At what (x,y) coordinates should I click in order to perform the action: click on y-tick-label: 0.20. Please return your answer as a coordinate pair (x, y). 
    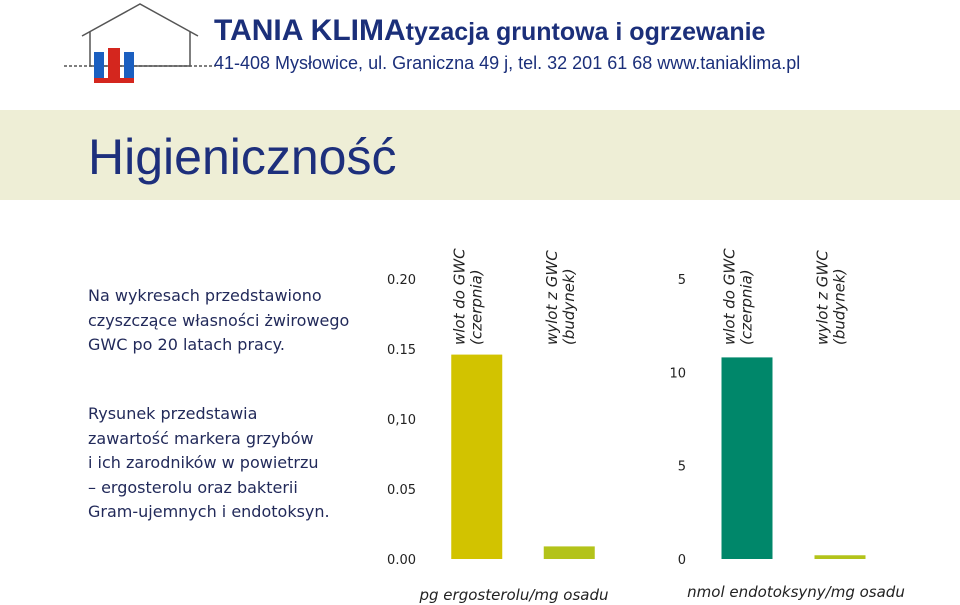
    Looking at the image, I should click on (401, 280).